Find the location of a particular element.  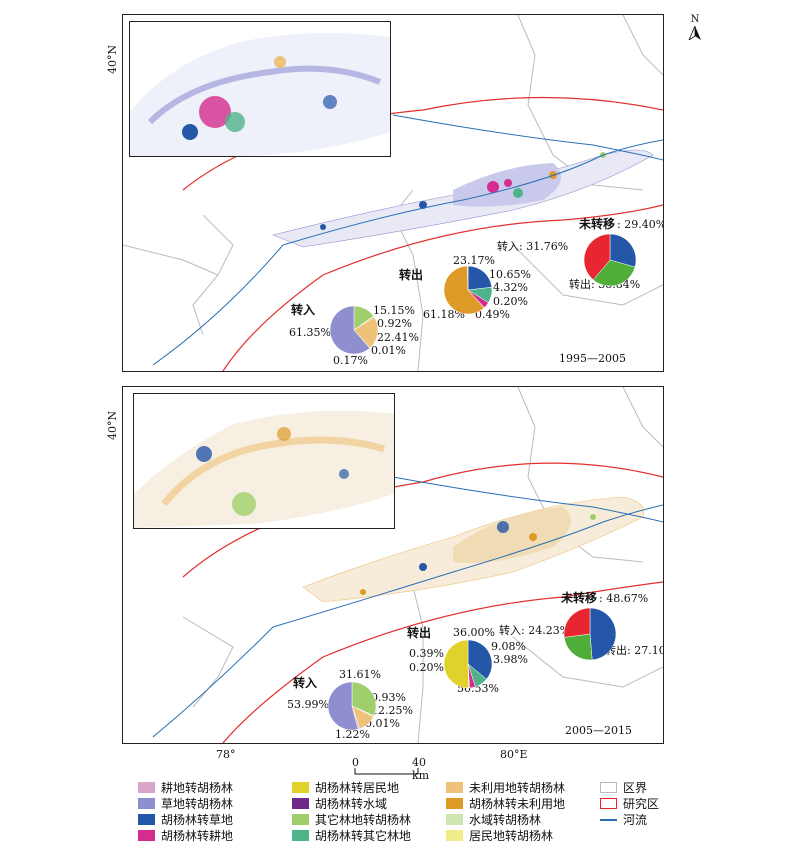

in-value: 61.35% is located at coordinates (310, 332).